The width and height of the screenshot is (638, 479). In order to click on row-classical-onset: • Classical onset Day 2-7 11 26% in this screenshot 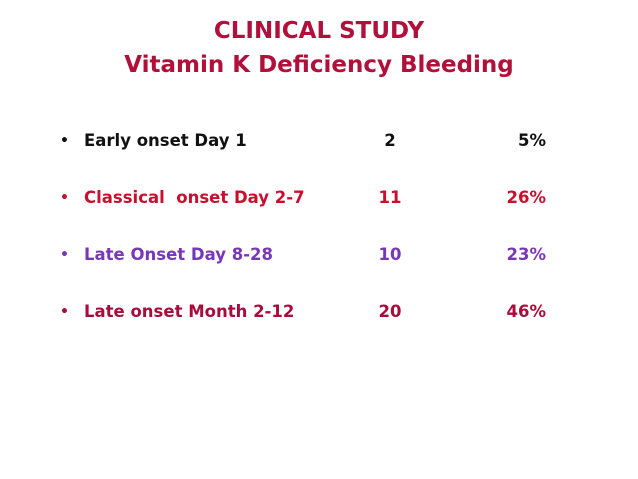, I will do `click(319, 215)`.